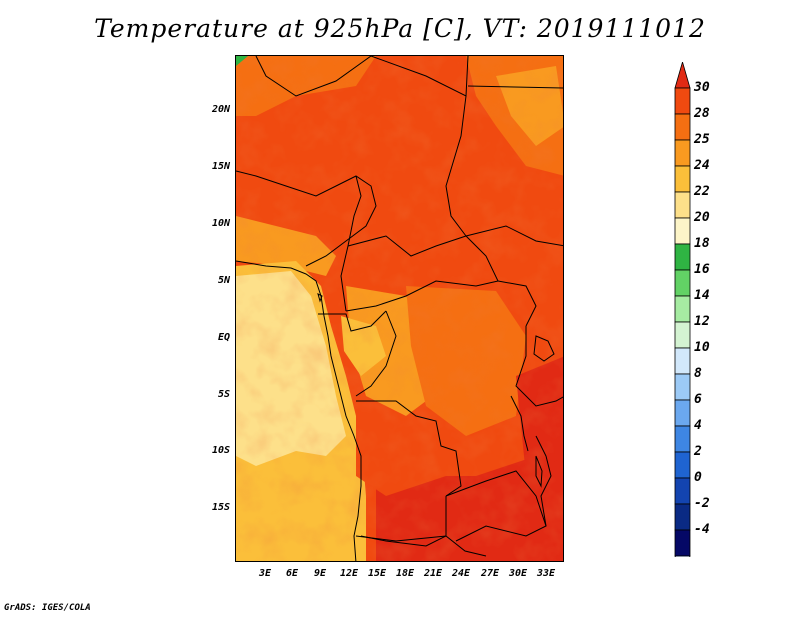 Image resolution: width=800 pixels, height=618 pixels. Describe the element at coordinates (702, 269) in the screenshot. I see `colorbar-label: 16` at that location.